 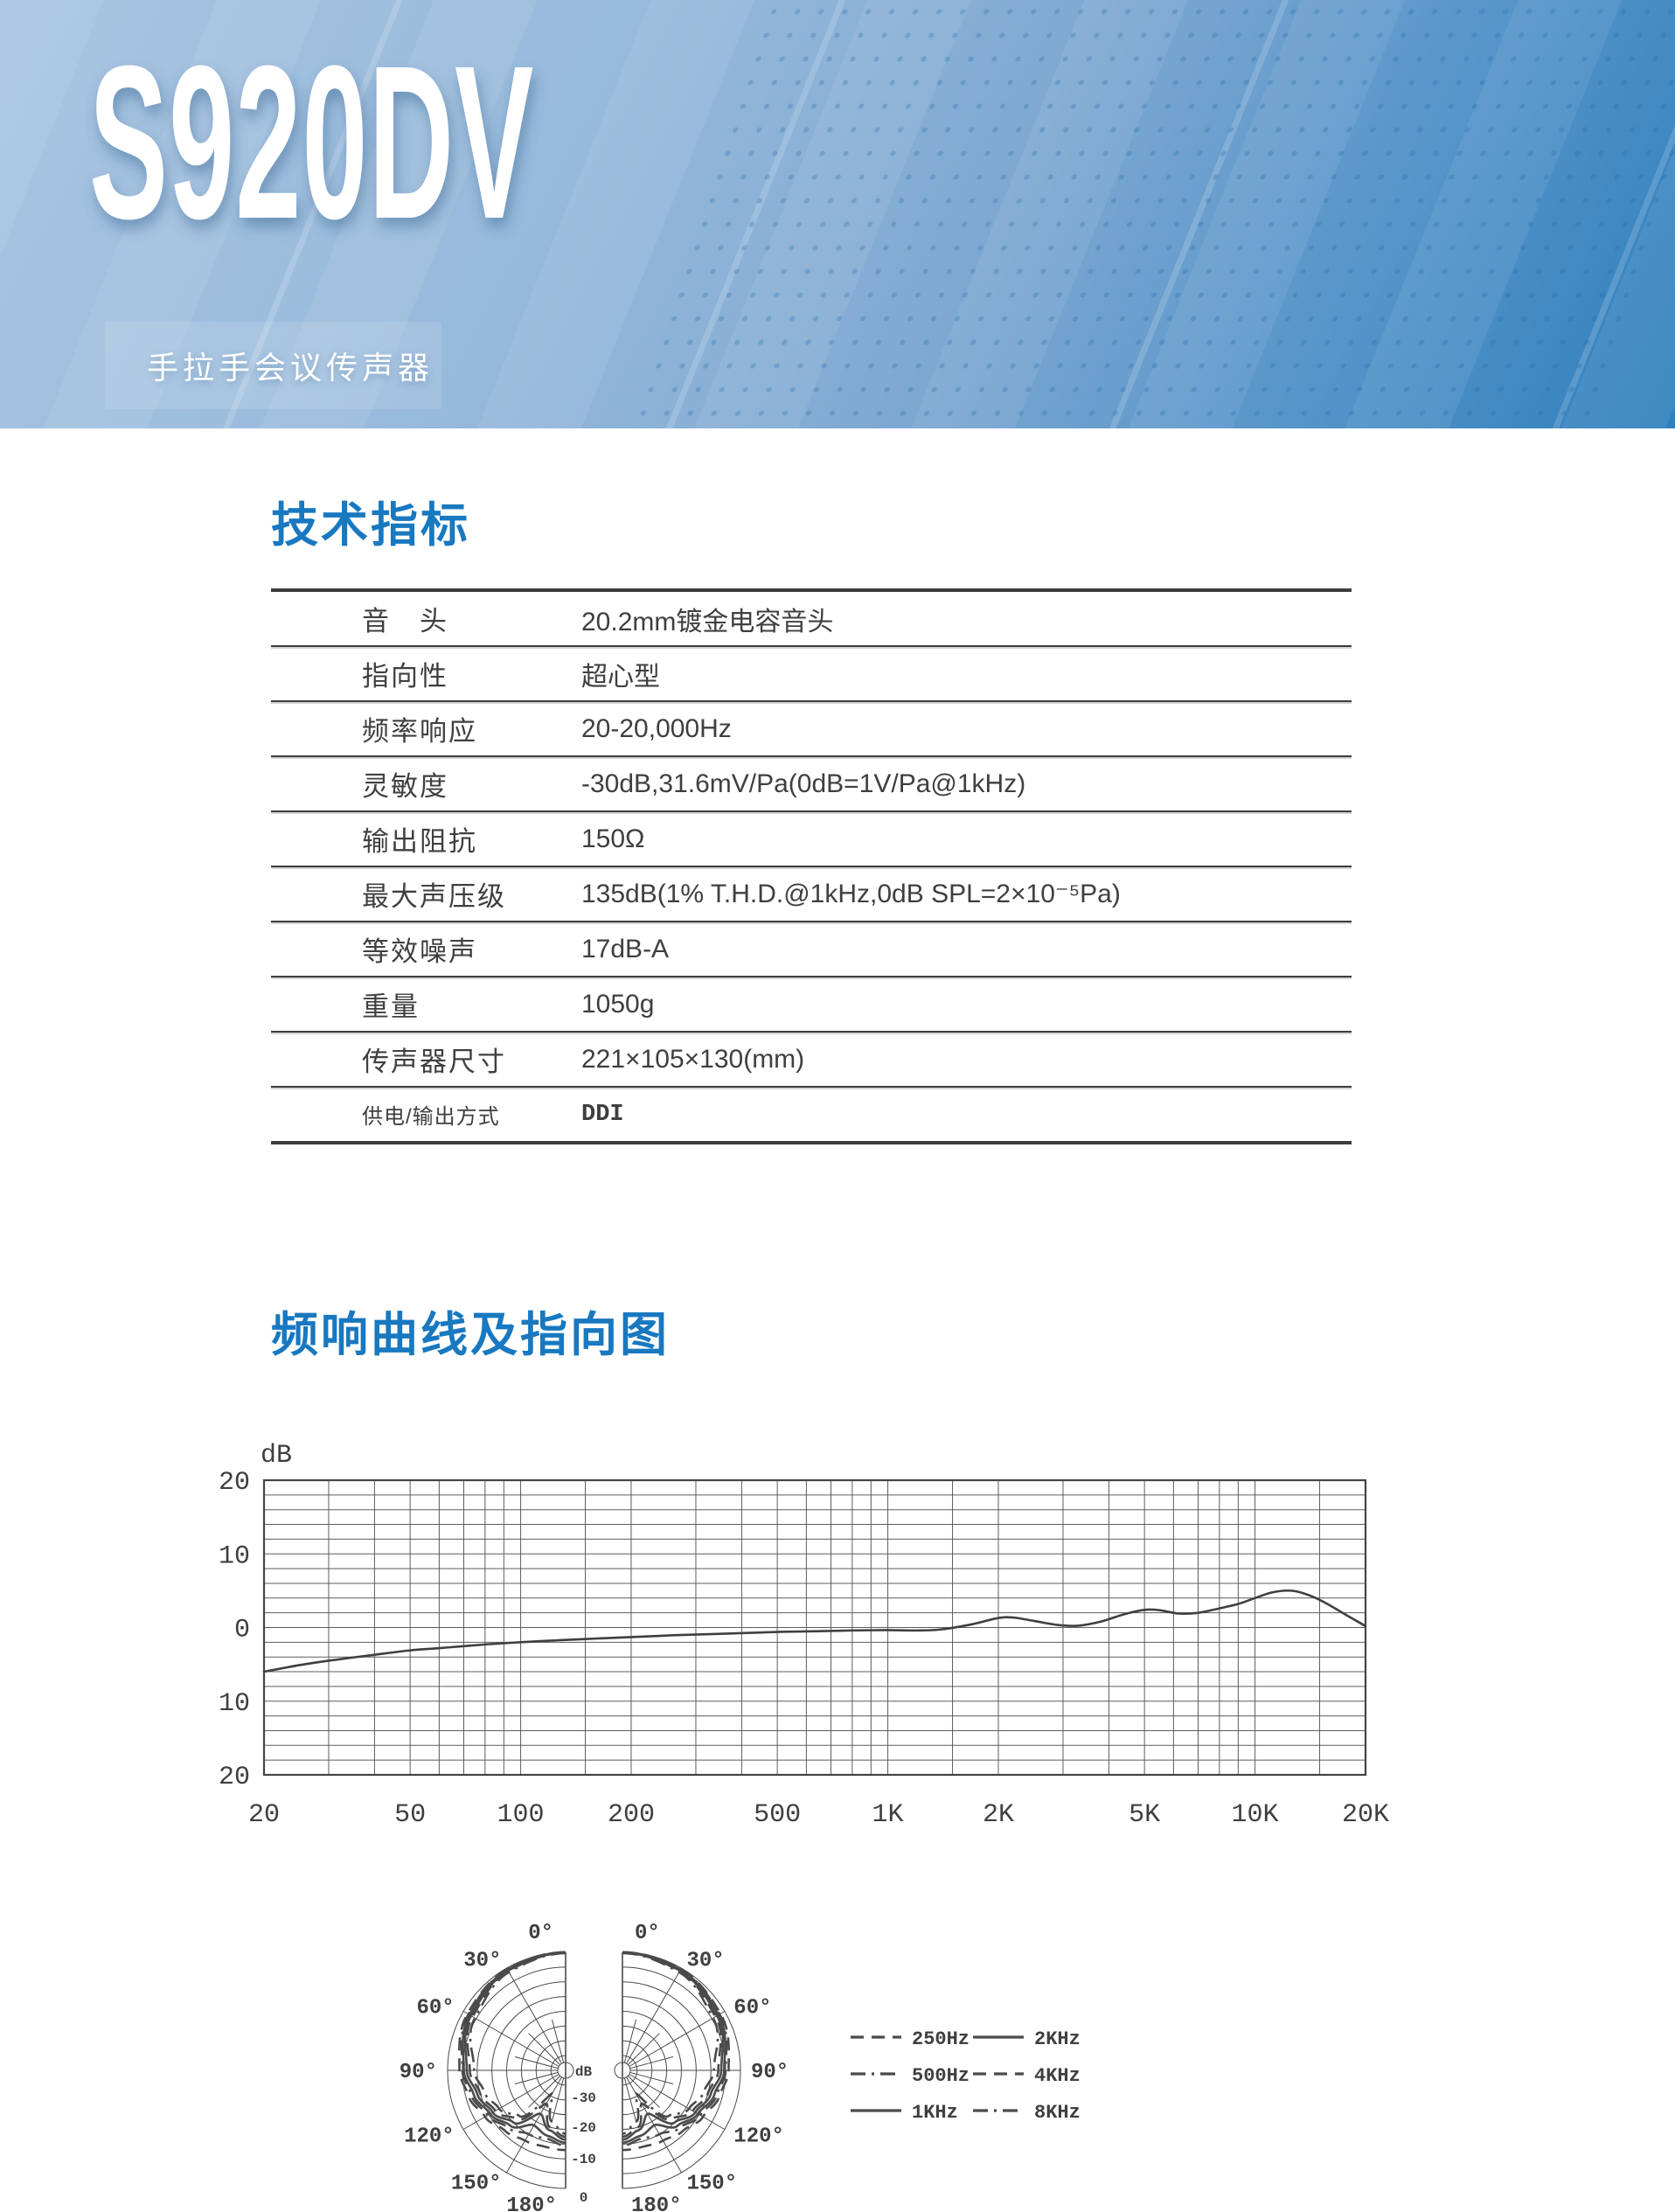 What do you see at coordinates (1057, 2076) in the screenshot?
I see `legend-label: 4KHz` at bounding box center [1057, 2076].